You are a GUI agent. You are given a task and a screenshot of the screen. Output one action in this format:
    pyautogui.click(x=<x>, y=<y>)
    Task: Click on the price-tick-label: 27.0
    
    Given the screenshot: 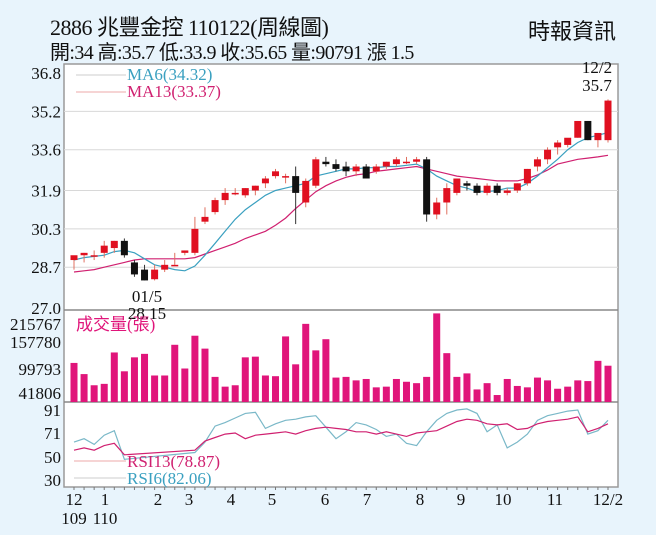 What is the action you would take?
    pyautogui.click(x=46, y=308)
    